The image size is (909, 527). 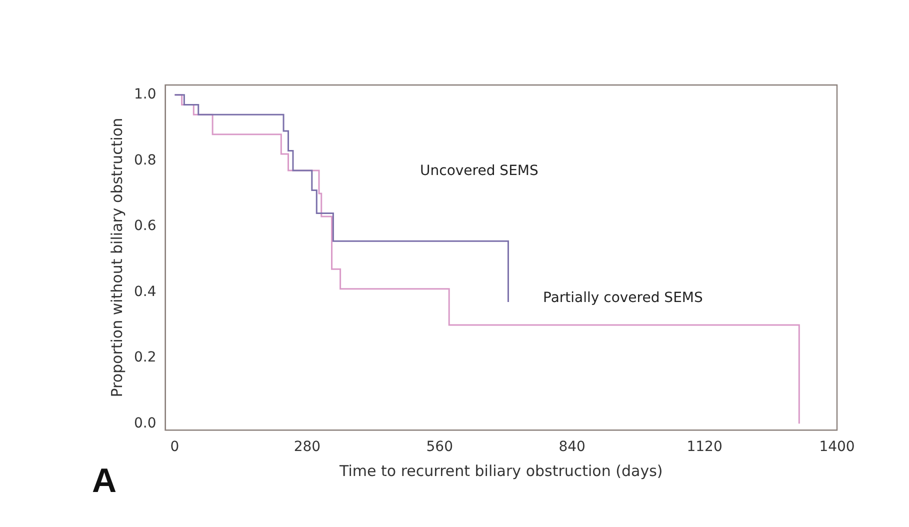 What do you see at coordinates (145, 358) in the screenshot?
I see `y-tick-label: 0.2` at bounding box center [145, 358].